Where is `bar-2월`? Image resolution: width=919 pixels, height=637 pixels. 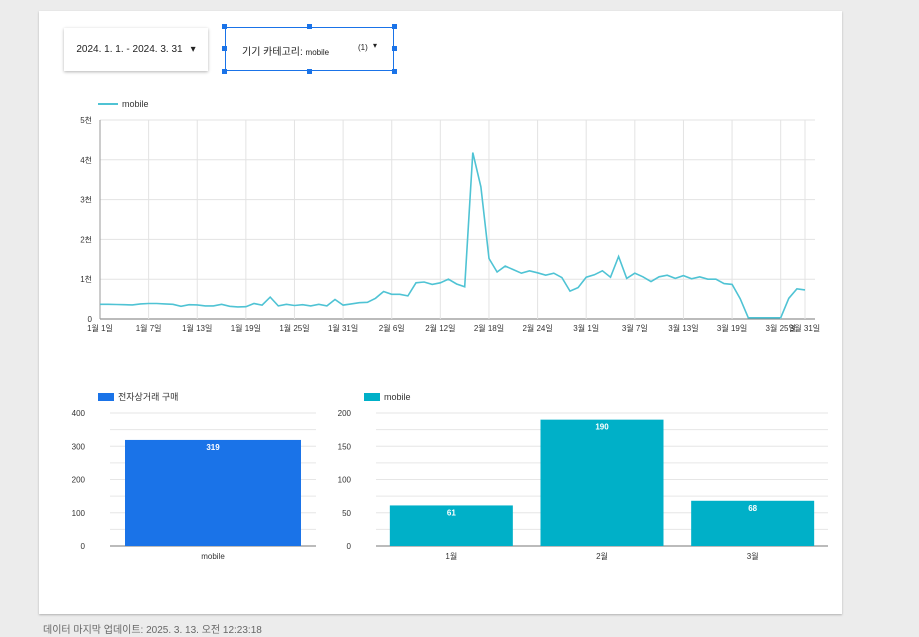
bar-2월 is located at coordinates (602, 482).